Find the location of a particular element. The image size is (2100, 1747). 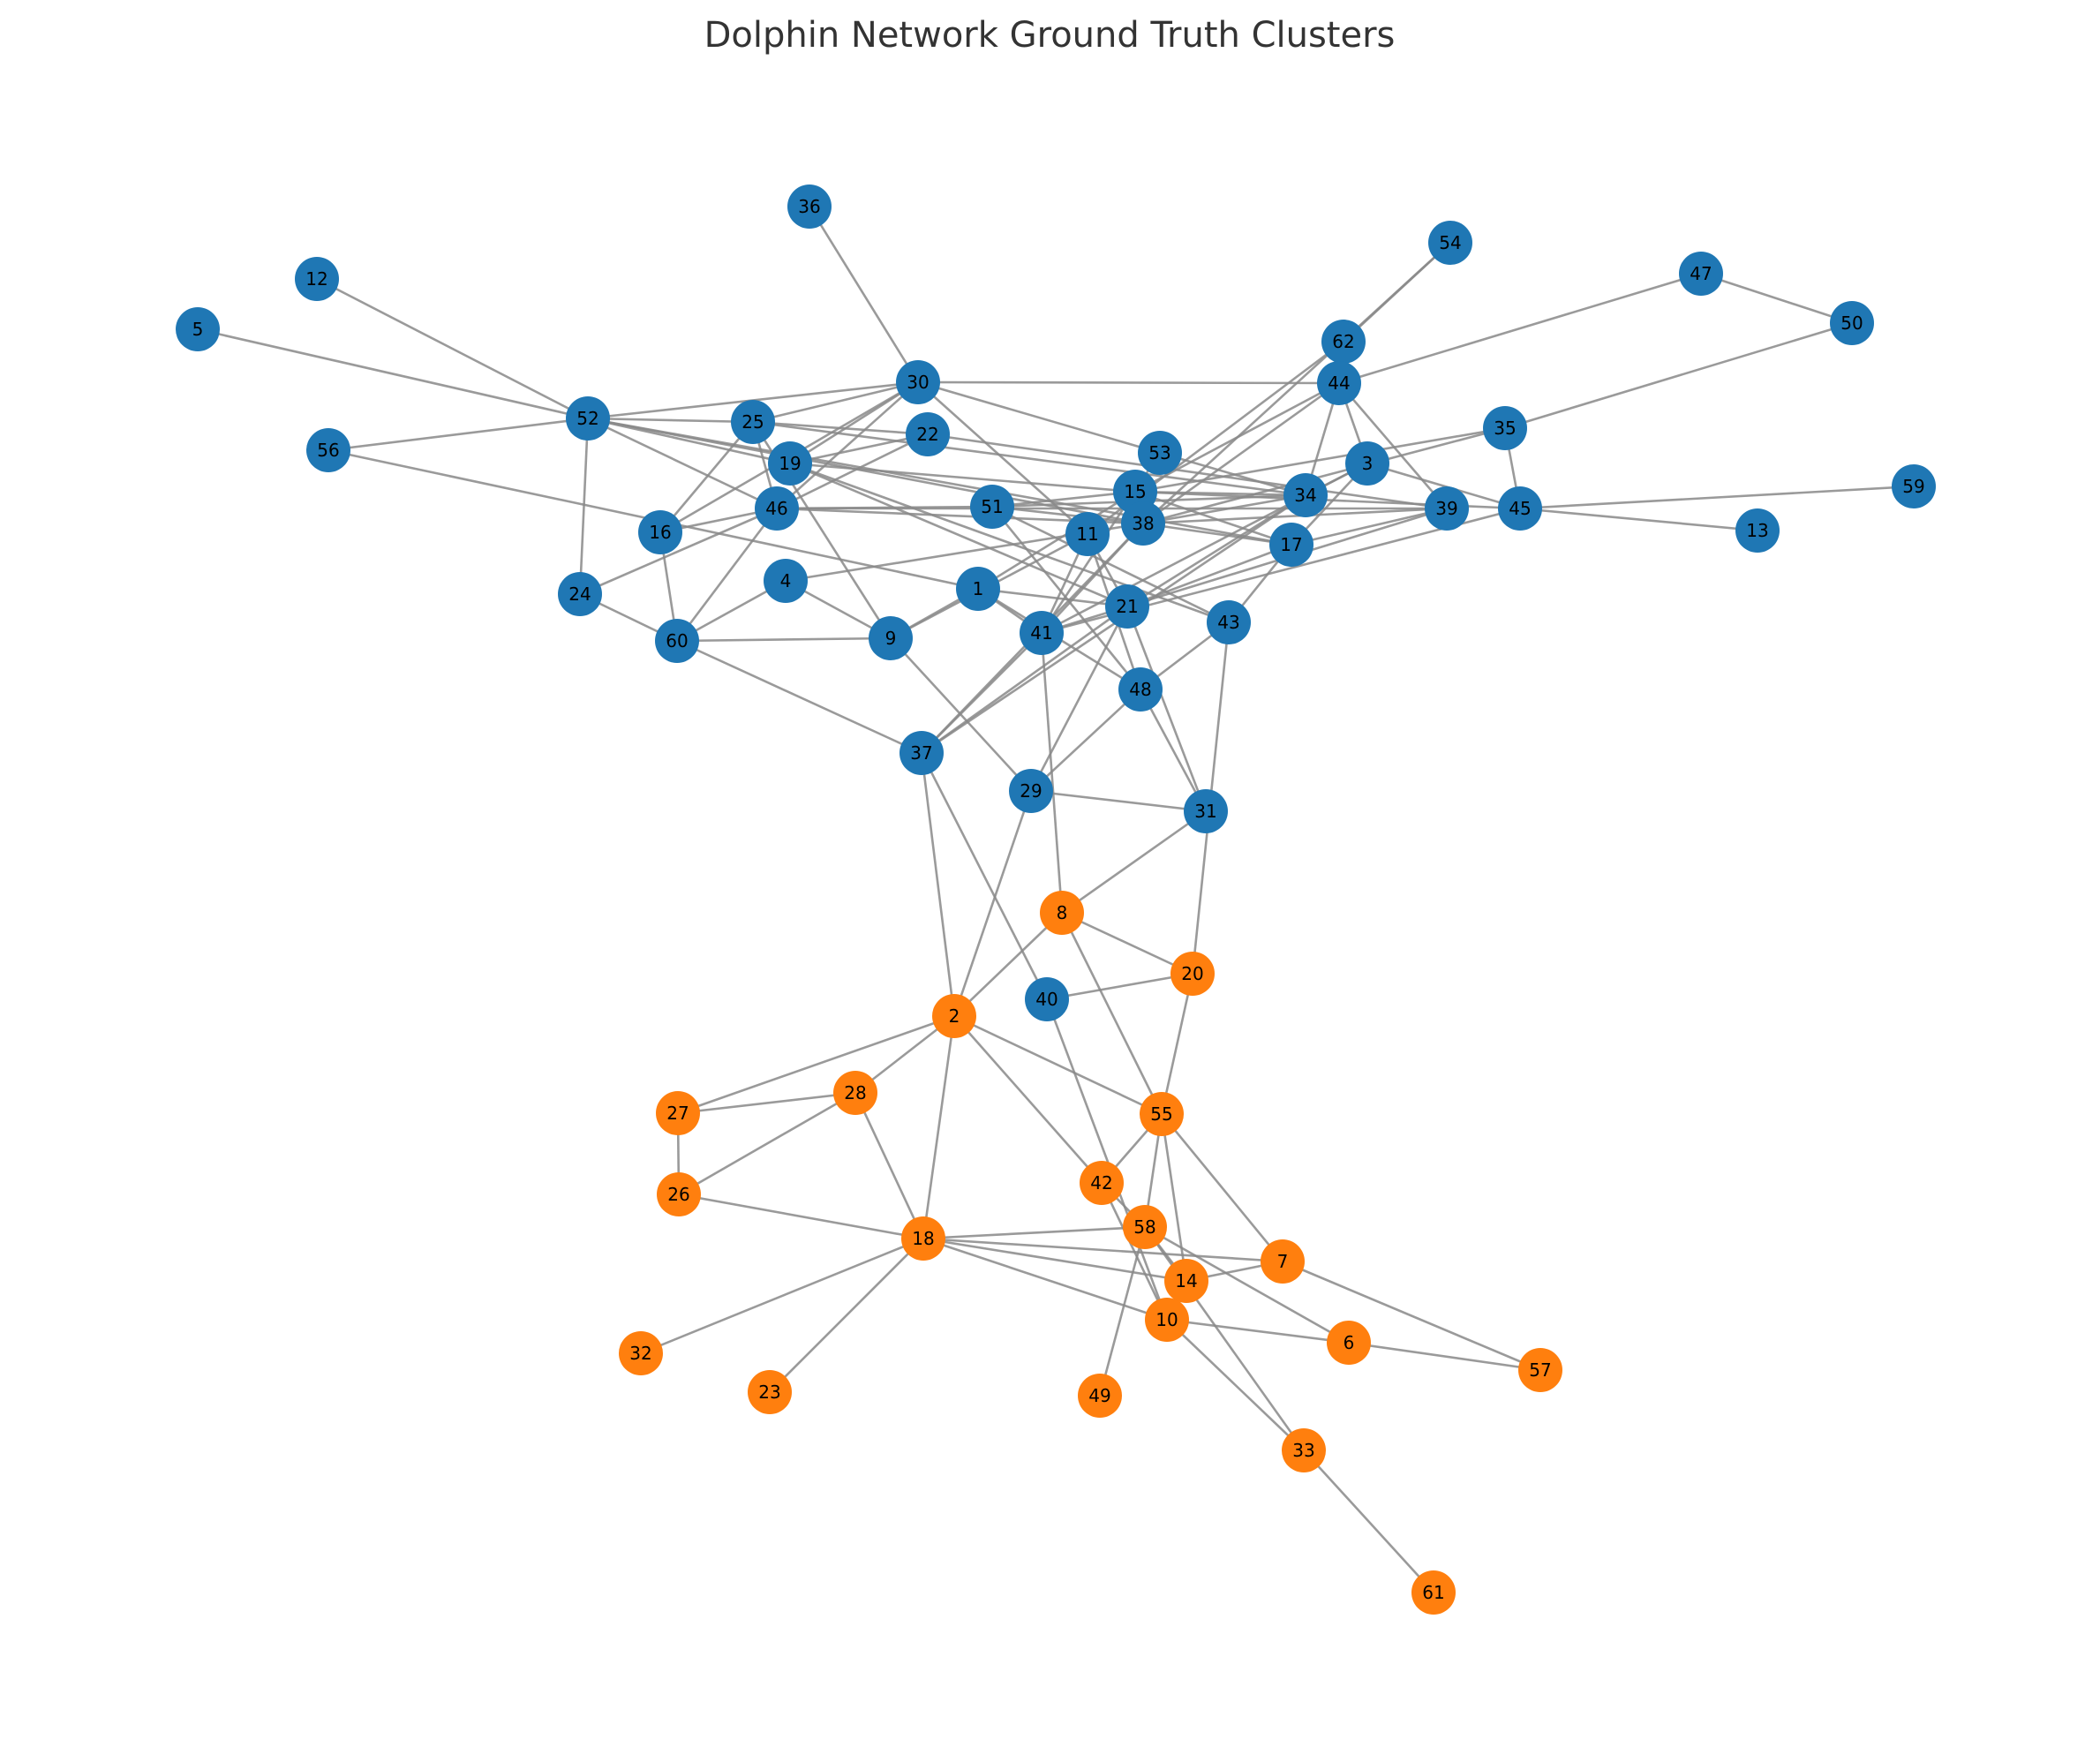

node-label-38: 38 is located at coordinates (1143, 523).